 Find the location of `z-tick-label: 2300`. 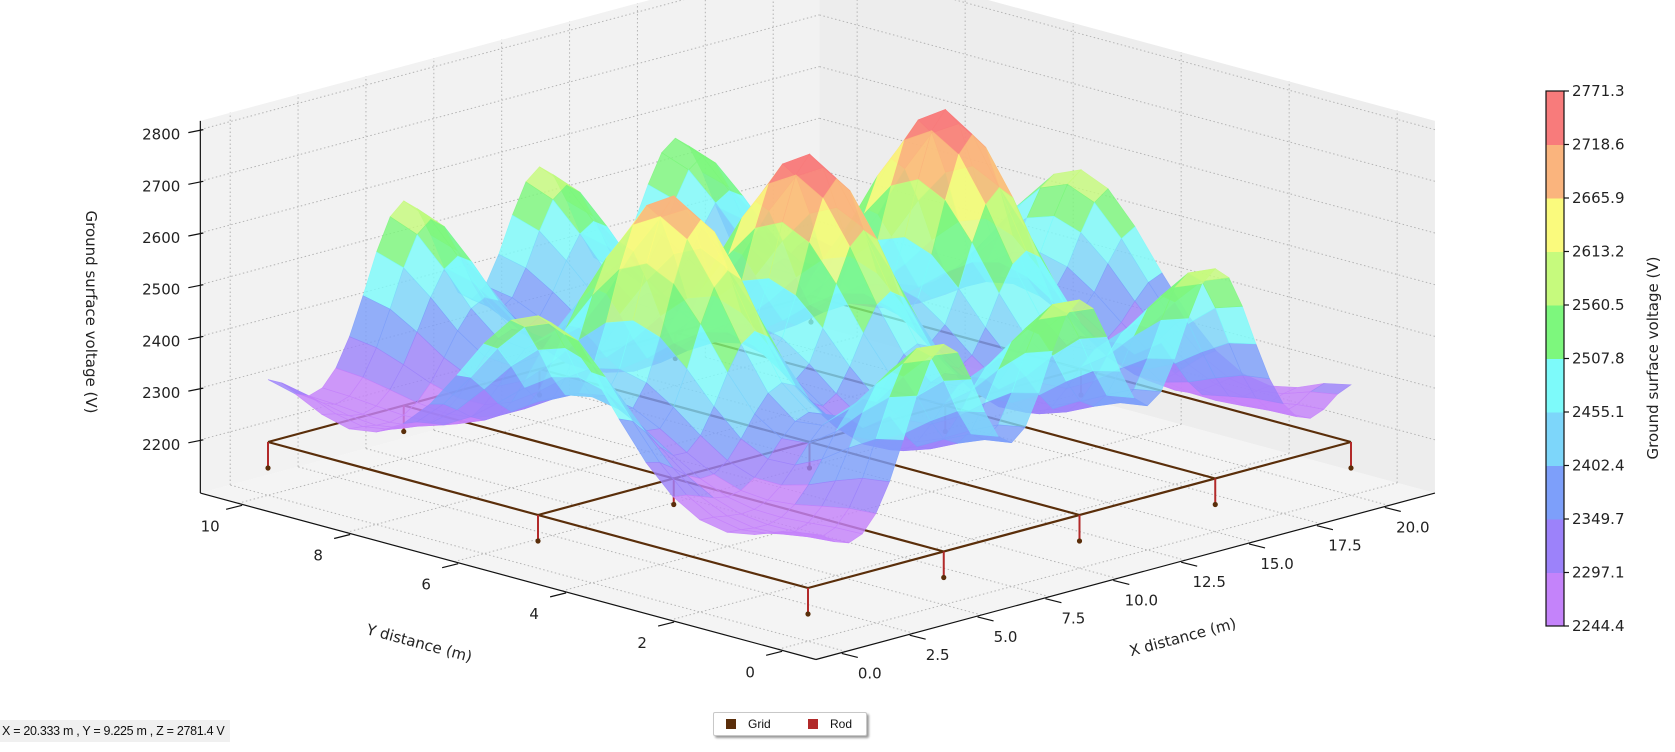

z-tick-label: 2300 is located at coordinates (161, 393).